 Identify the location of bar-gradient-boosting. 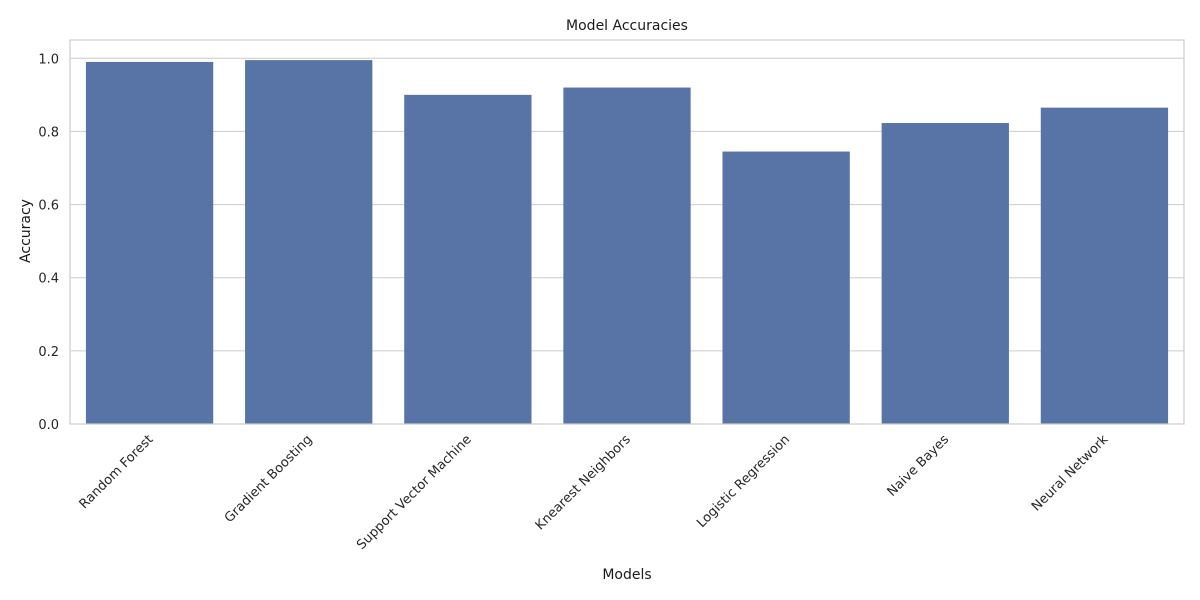
(309, 242).